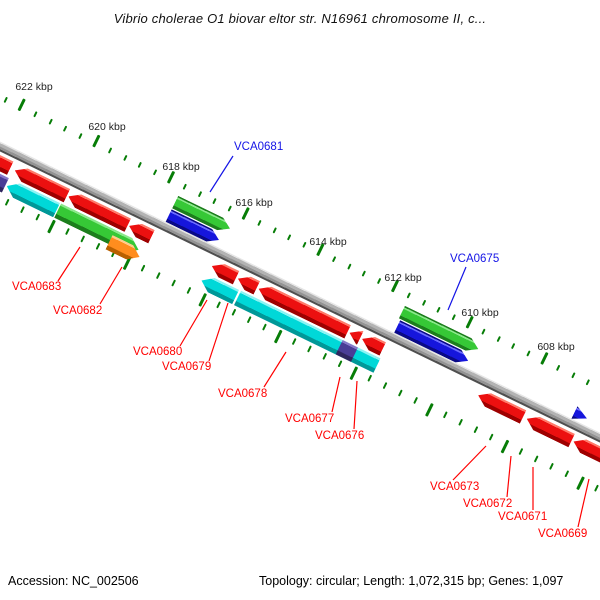  I want to click on gene-label: VCA0680, so click(158, 352).